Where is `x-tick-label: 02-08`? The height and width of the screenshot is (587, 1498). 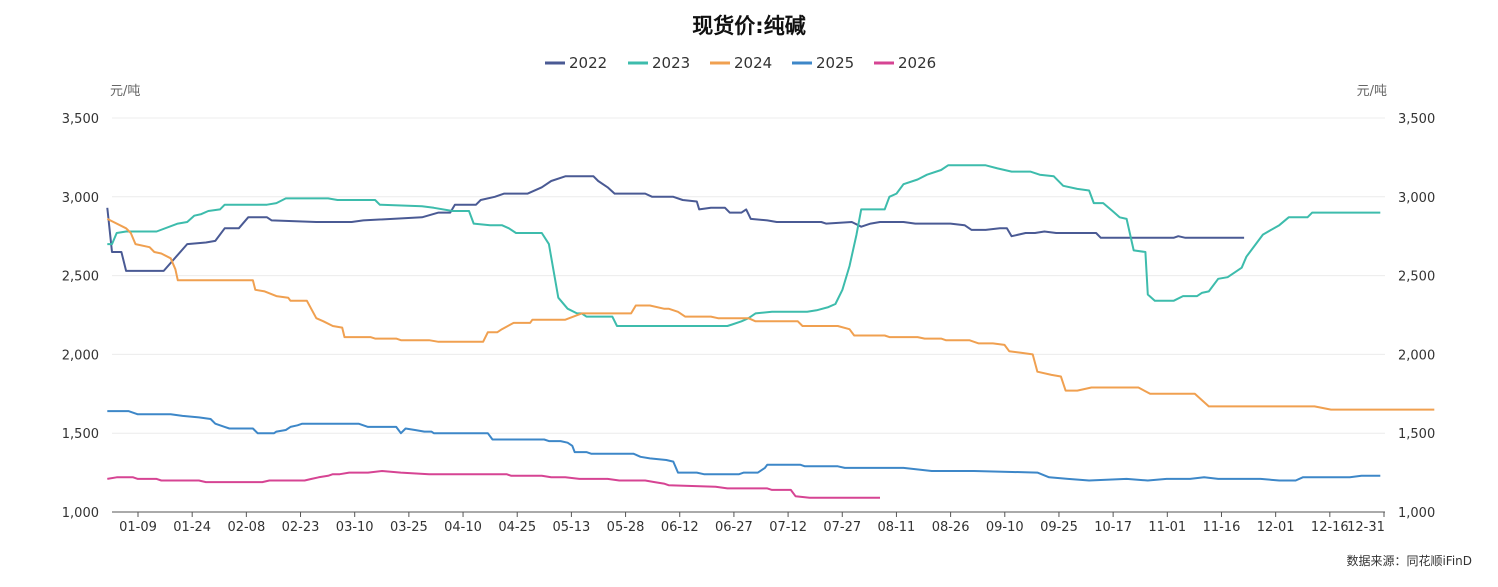
x-tick-label: 02-08 is located at coordinates (246, 527).